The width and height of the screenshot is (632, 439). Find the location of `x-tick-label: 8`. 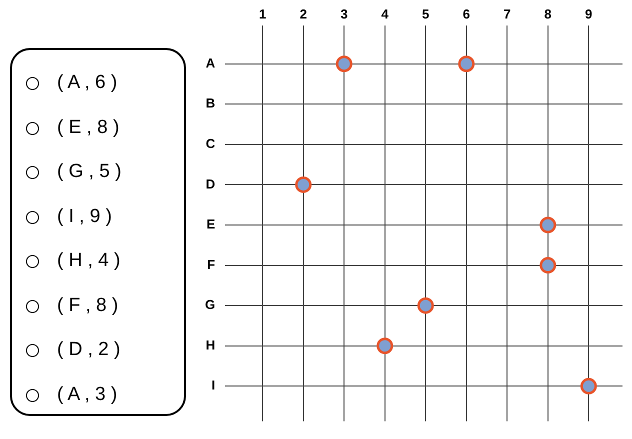

x-tick-label: 8 is located at coordinates (548, 14).